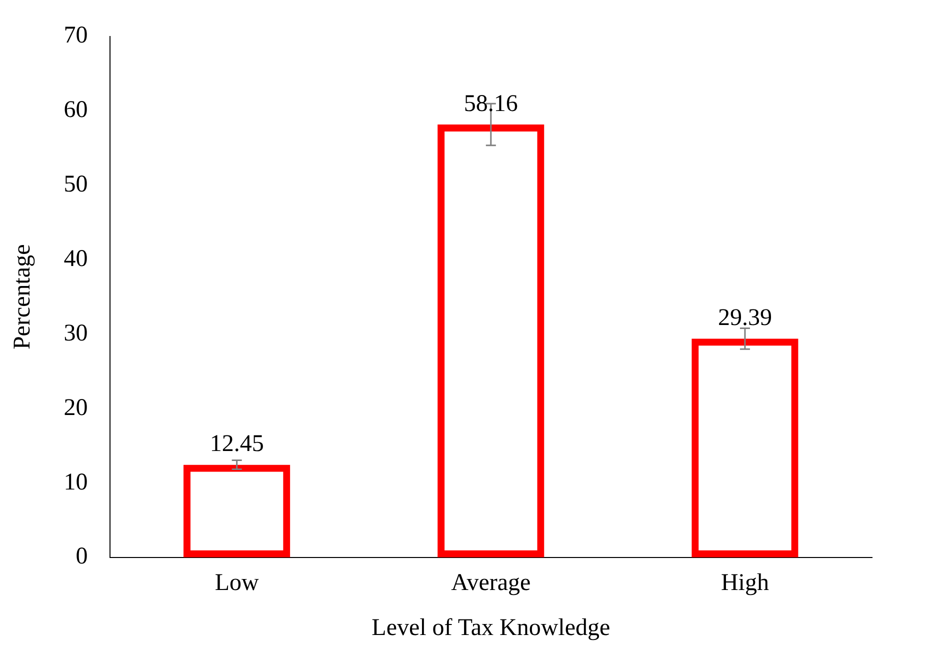 The height and width of the screenshot is (652, 947). What do you see at coordinates (82, 557) in the screenshot?
I see `y-tick-label: 0` at bounding box center [82, 557].